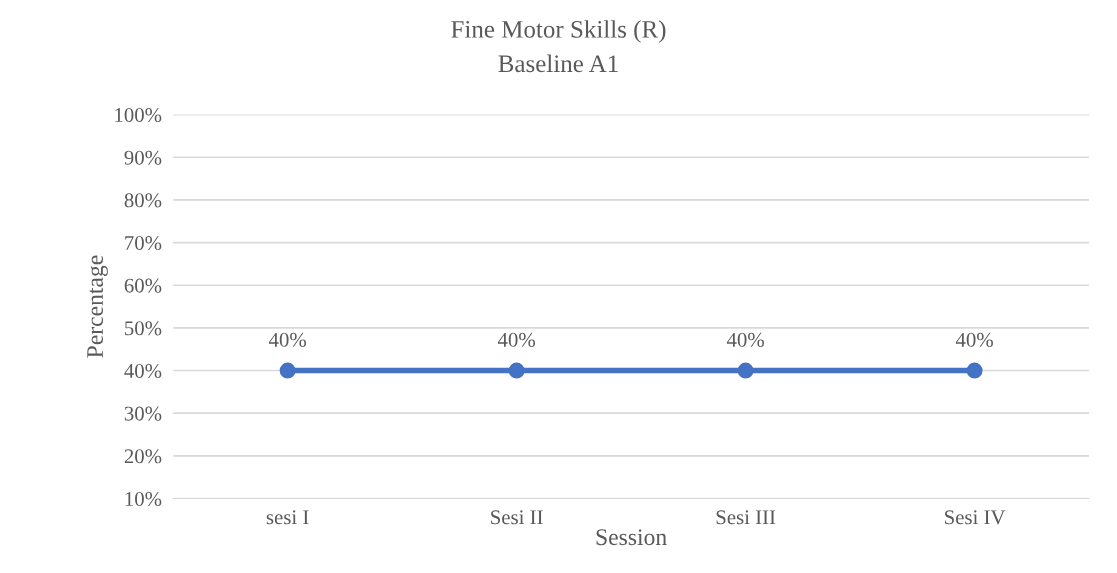  Describe the element at coordinates (97, 306) in the screenshot. I see `y-axis-title: Percentage` at that location.